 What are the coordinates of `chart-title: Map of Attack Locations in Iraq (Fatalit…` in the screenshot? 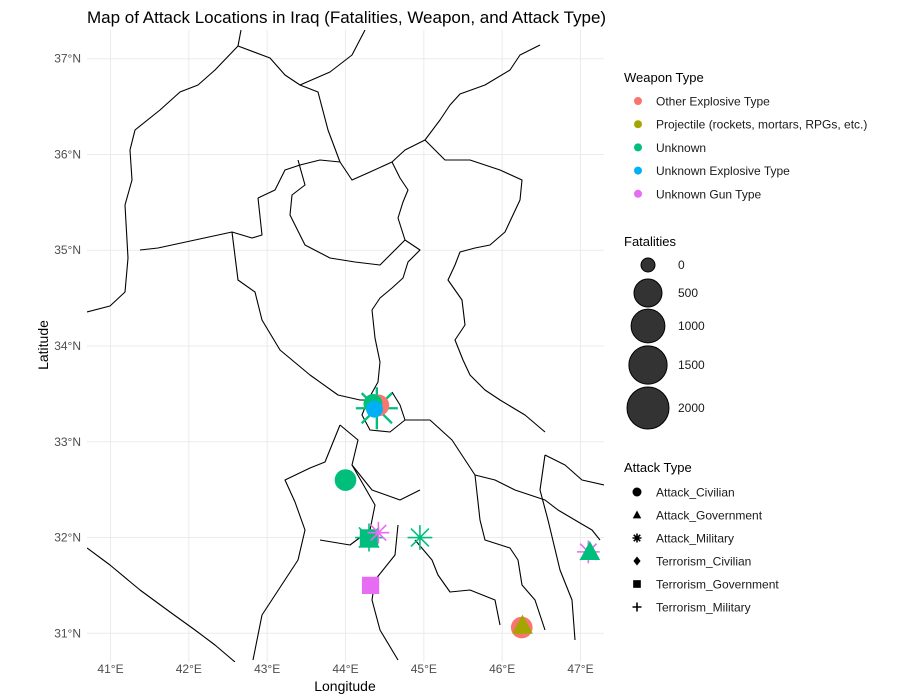 It's located at (346, 17).